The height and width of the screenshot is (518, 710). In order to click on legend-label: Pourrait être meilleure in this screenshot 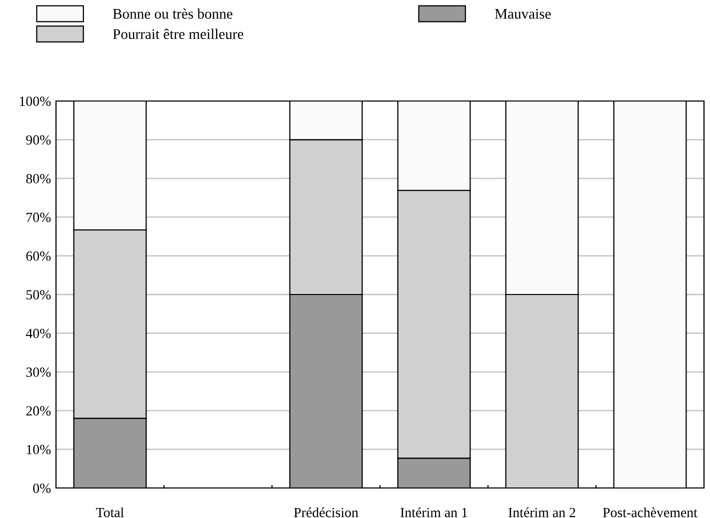, I will do `click(178, 34)`.